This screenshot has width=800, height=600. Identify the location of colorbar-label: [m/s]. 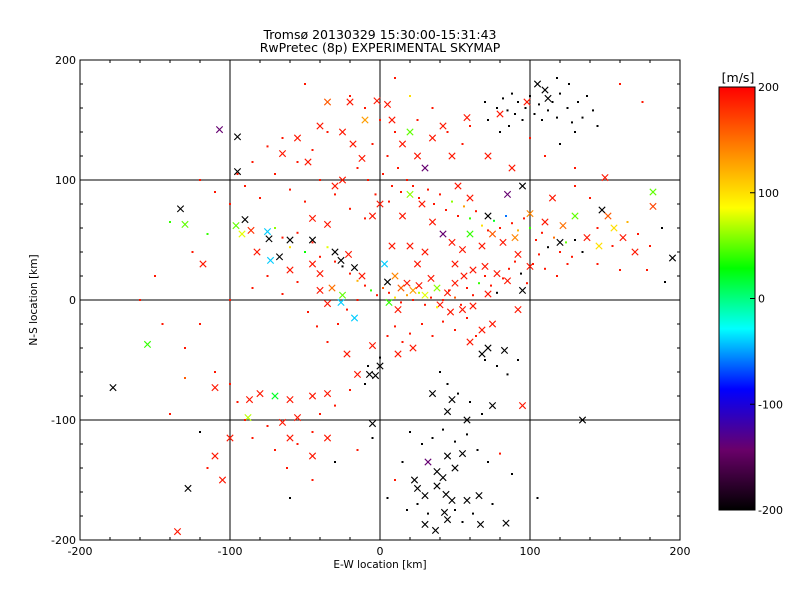
(738, 77).